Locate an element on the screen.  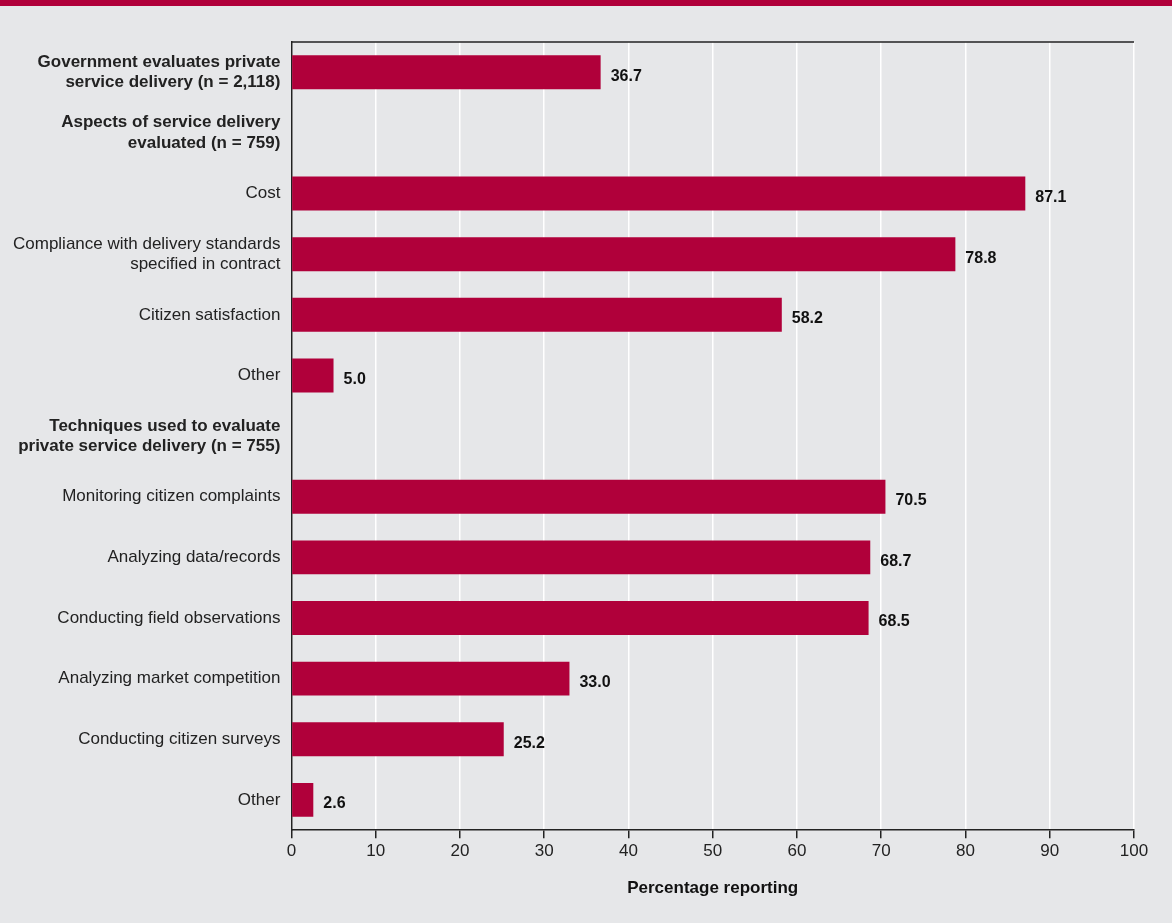
x-tick-label: 60 is located at coordinates (797, 851).